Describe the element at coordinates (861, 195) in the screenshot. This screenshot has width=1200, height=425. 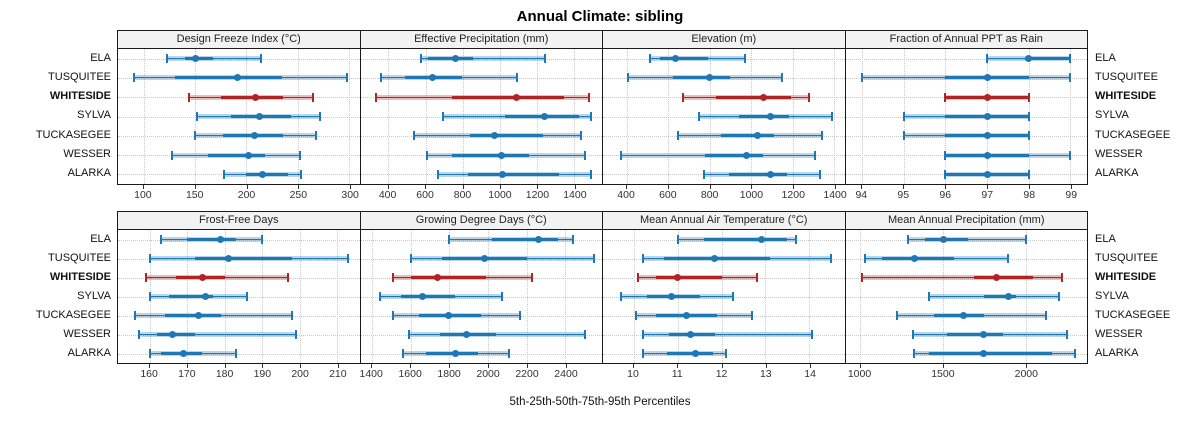
I see `axis-tick-label: 94` at that location.